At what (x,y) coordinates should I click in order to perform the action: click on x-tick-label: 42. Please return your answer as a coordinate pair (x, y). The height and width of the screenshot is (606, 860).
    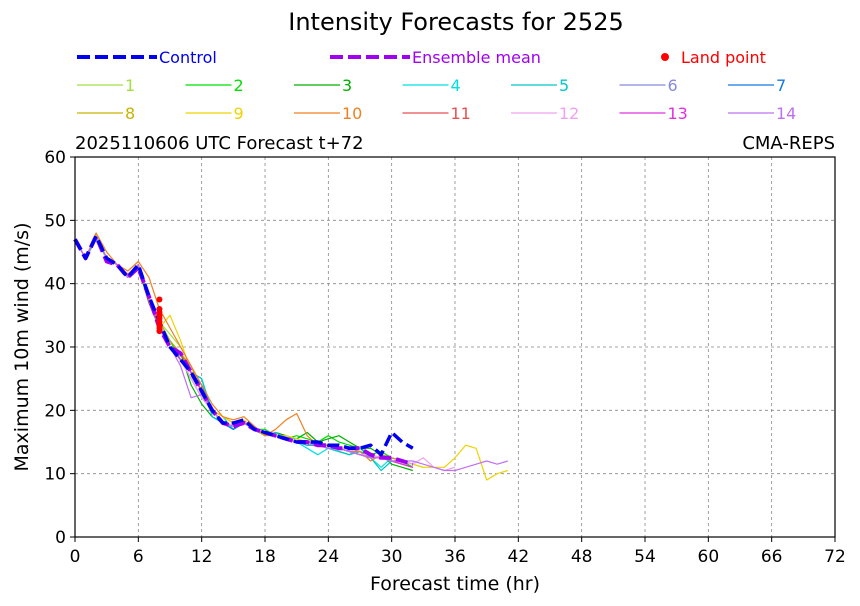
    Looking at the image, I should click on (519, 557).